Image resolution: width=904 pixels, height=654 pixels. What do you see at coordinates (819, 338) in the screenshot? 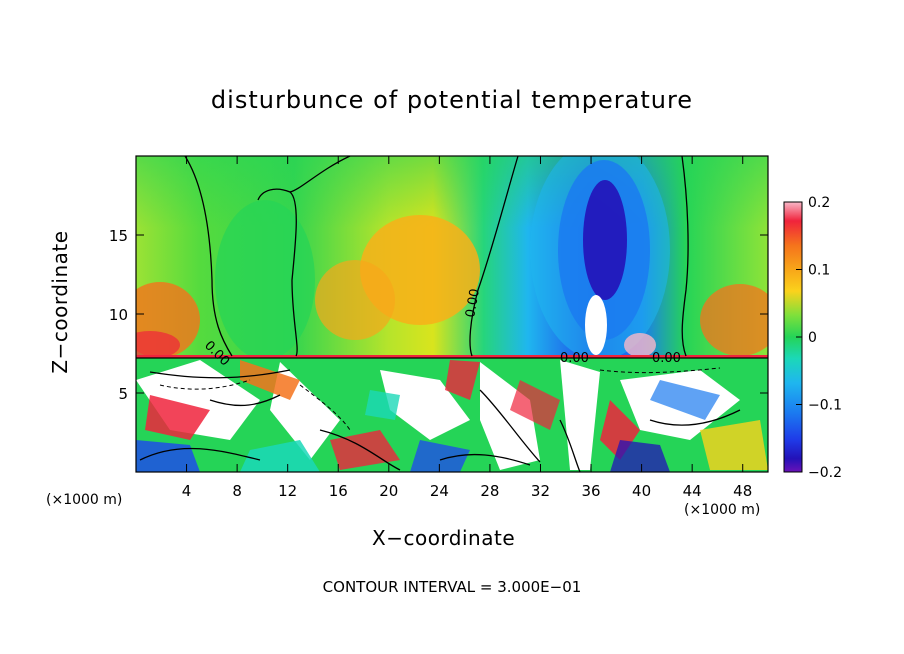
I see `colorbar-ticks: 0.2 0.1 0 −0.1 −0.2` at bounding box center [819, 338].